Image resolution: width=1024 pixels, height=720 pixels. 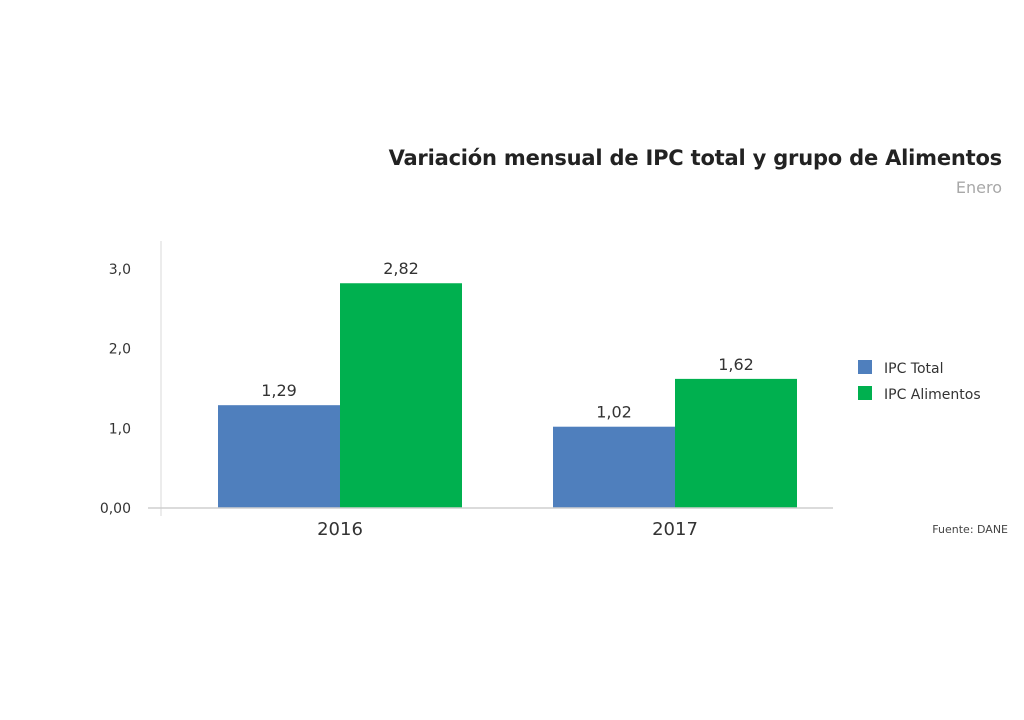 I want to click on y-tick-label: 2,0, so click(x=120, y=350).